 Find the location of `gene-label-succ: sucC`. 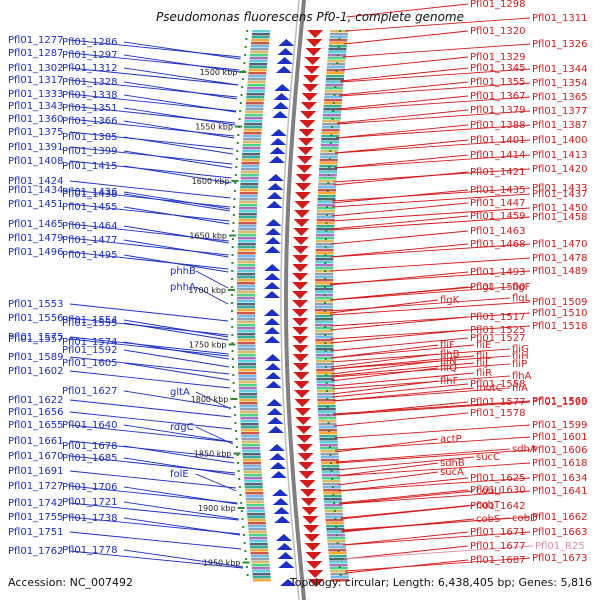

gene-label-succ: sucC is located at coordinates (488, 457).